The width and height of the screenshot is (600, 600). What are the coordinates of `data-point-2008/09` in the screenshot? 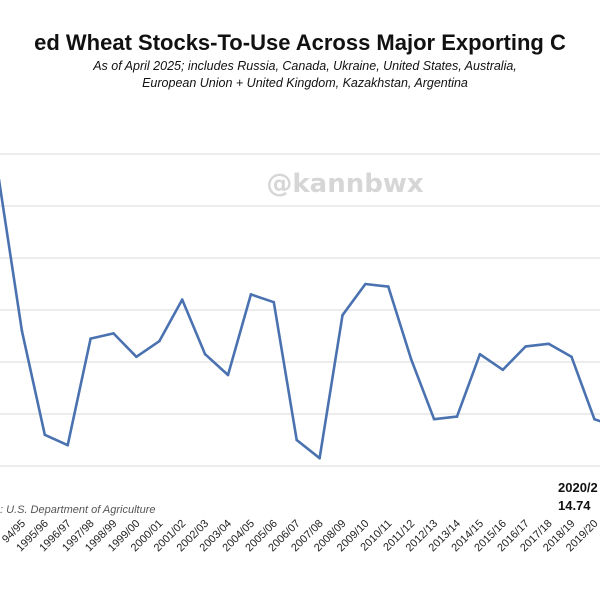 It's located at (342, 315).